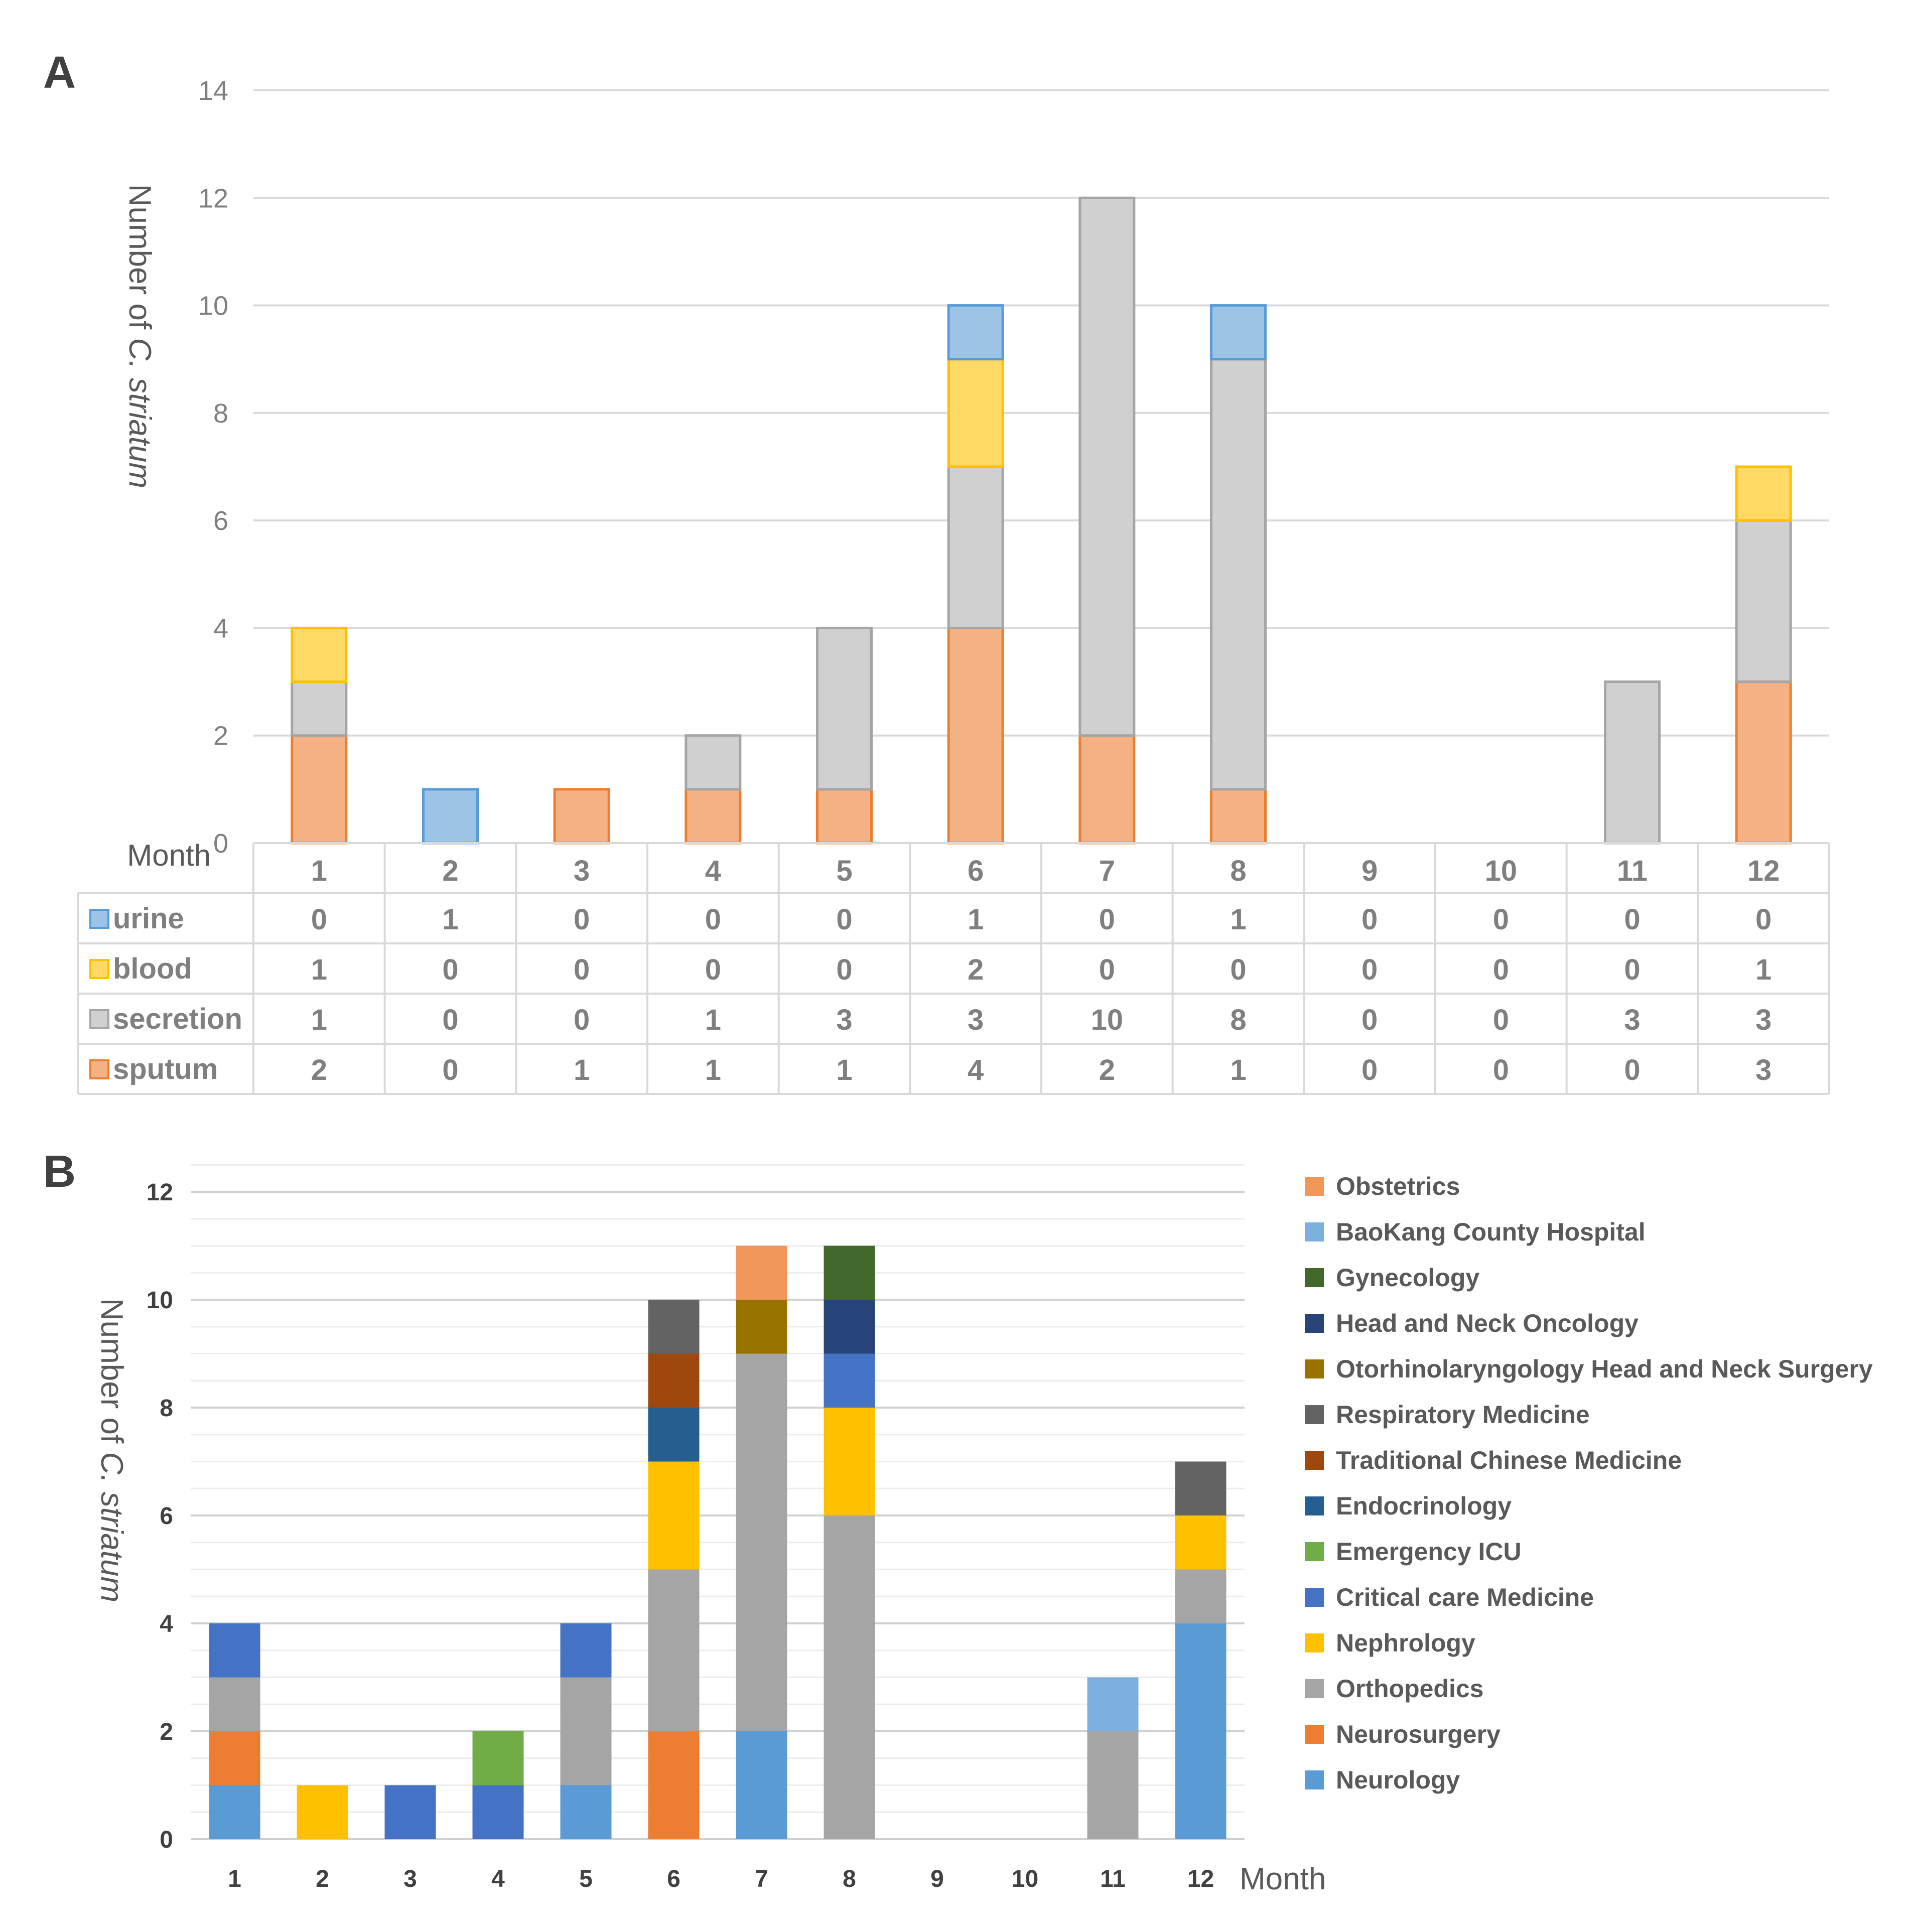 The width and height of the screenshot is (1906, 1932). I want to click on panel-a-bar-blood, so click(1763, 493).